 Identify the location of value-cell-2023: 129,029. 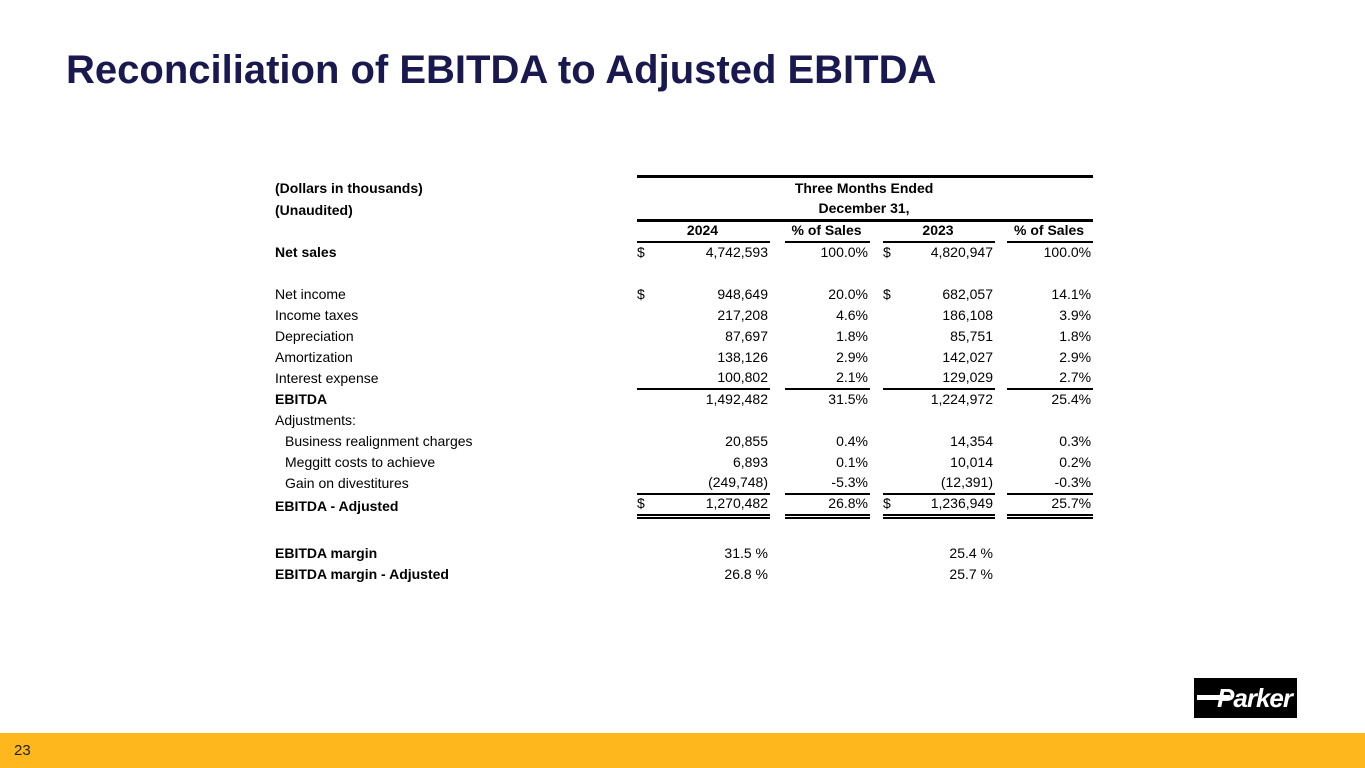
(967, 377).